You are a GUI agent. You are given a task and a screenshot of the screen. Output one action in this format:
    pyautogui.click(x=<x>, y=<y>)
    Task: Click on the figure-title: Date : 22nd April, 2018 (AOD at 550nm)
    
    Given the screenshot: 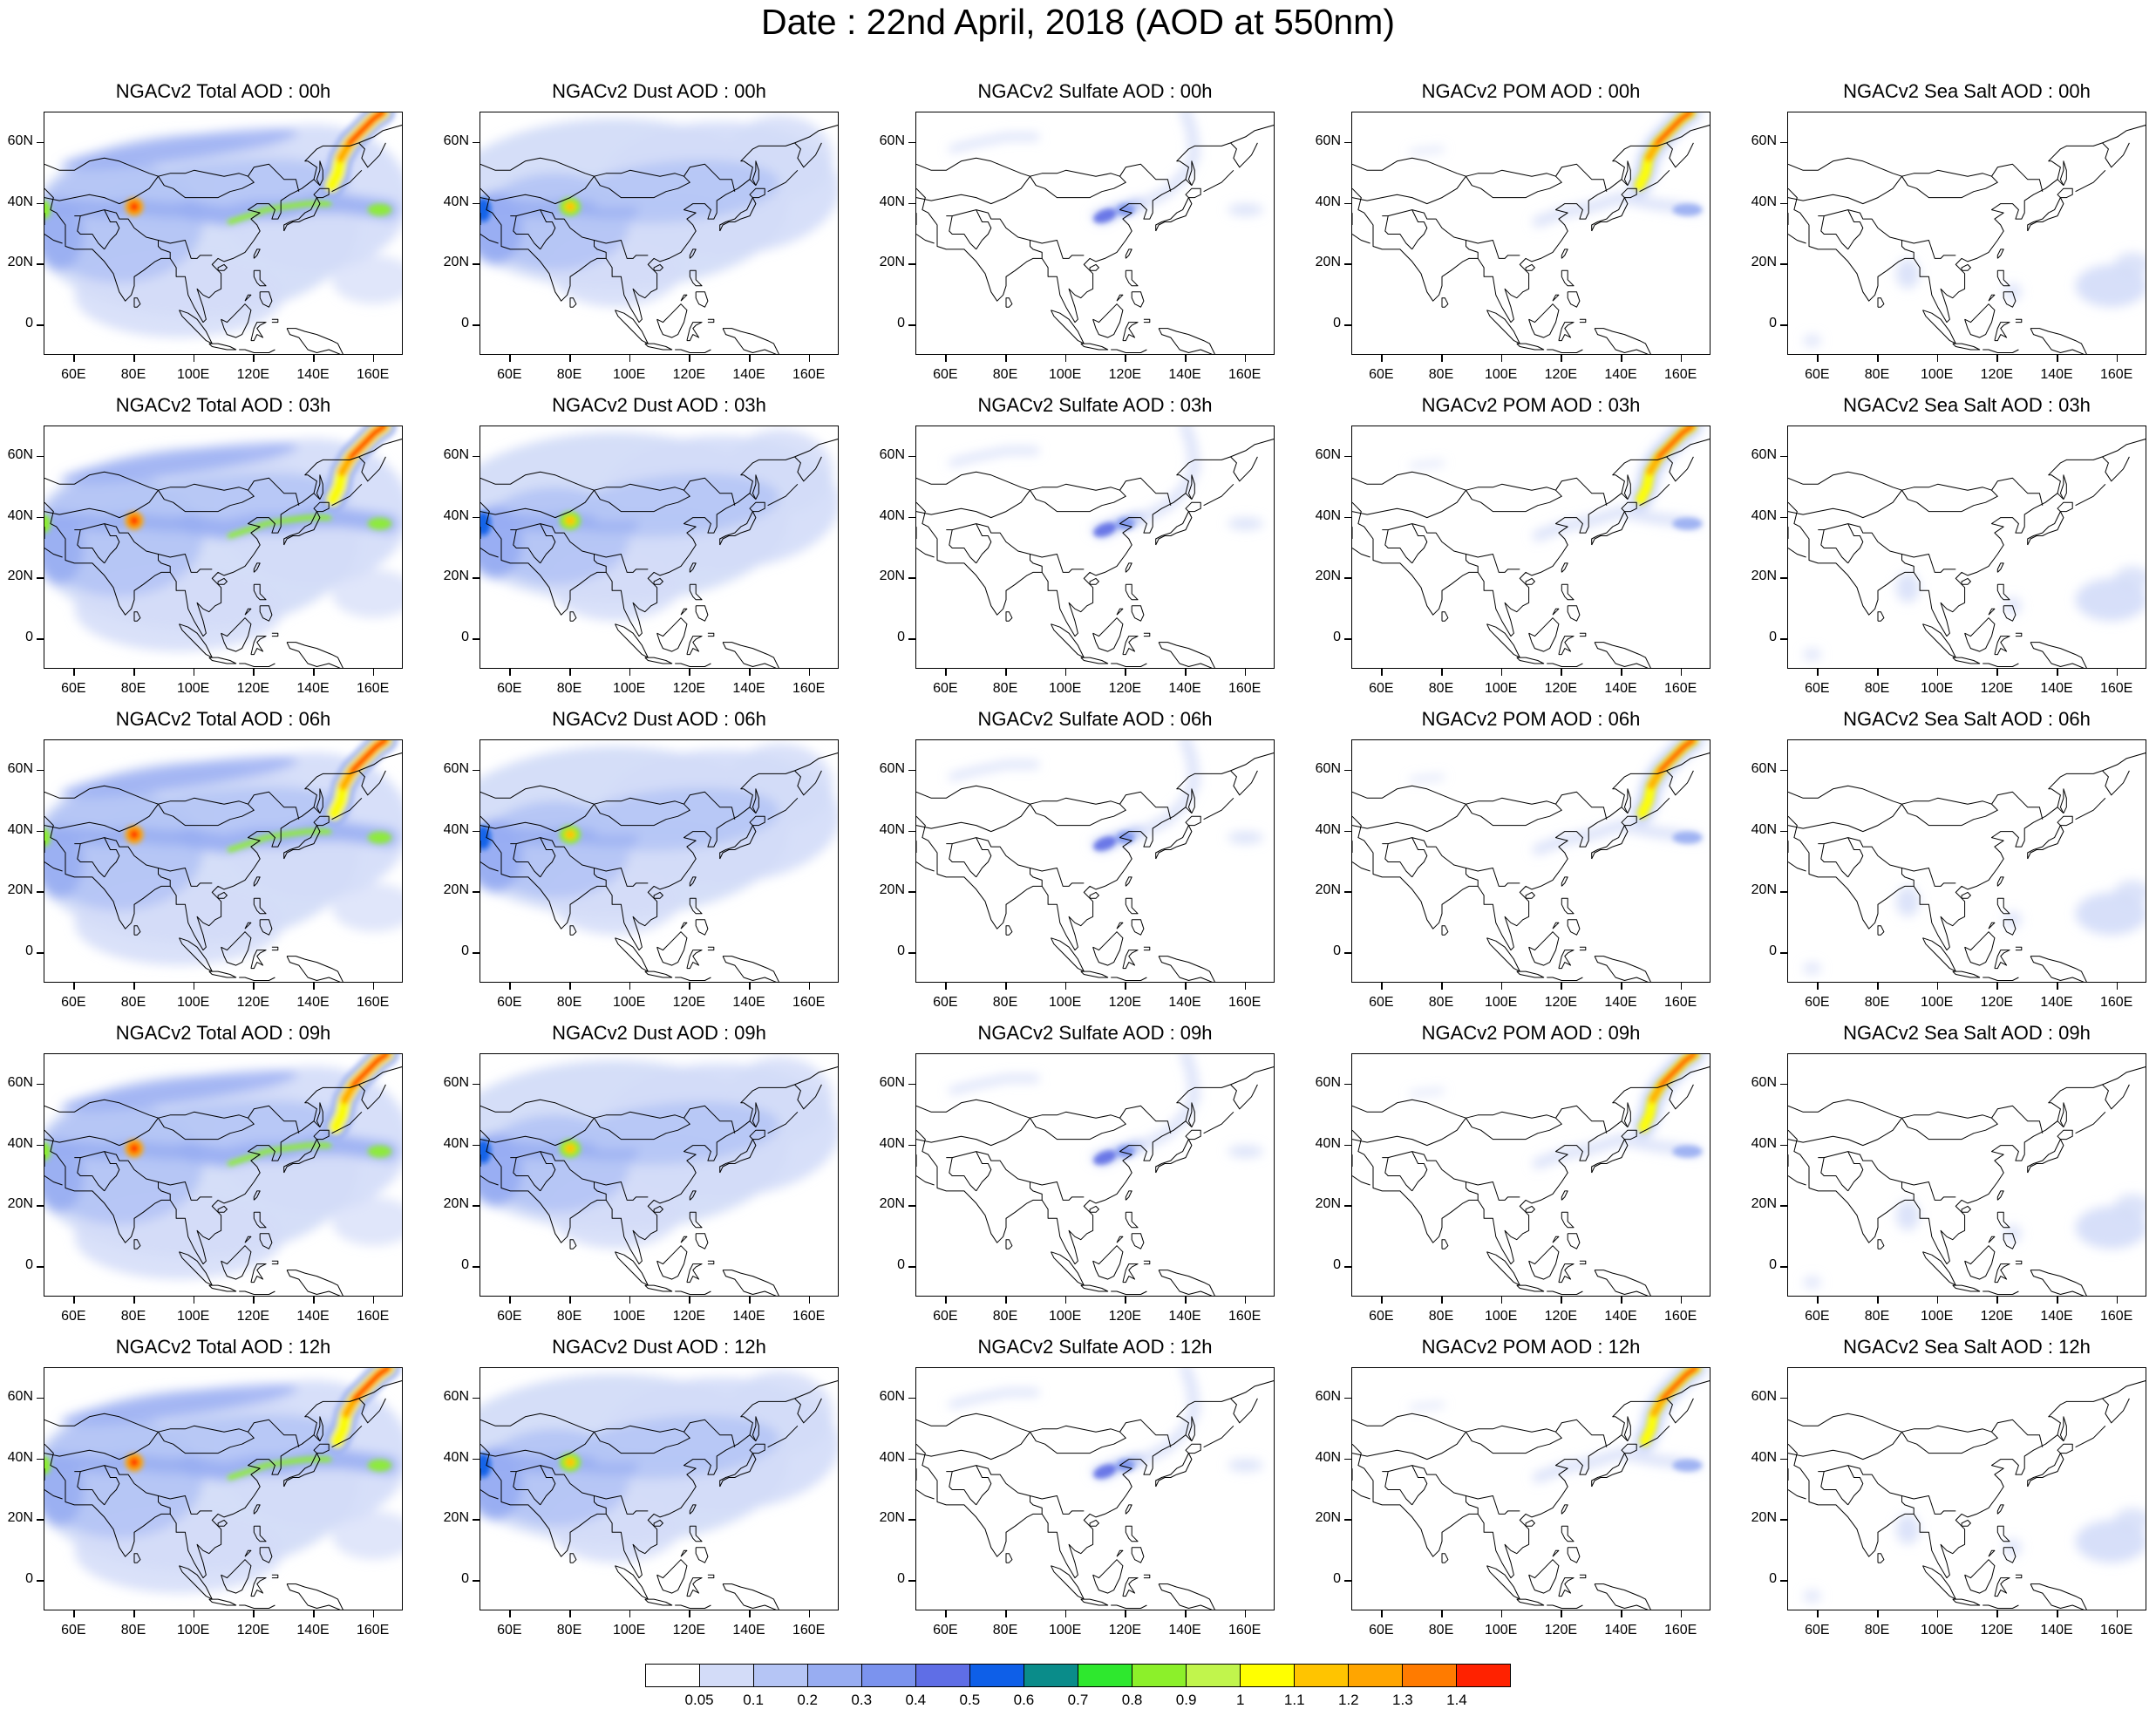 What is the action you would take?
    pyautogui.click(x=1077, y=22)
    